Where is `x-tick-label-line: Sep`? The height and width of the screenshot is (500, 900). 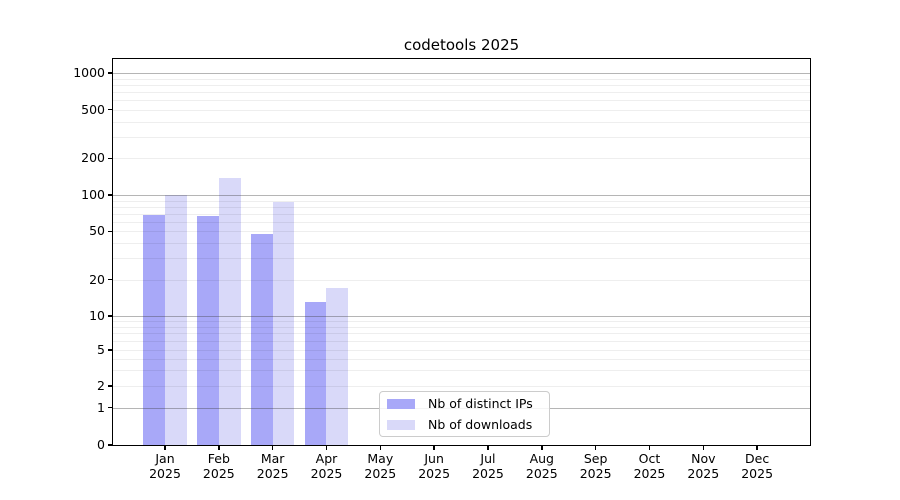
x-tick-label-line: Sep is located at coordinates (595, 458).